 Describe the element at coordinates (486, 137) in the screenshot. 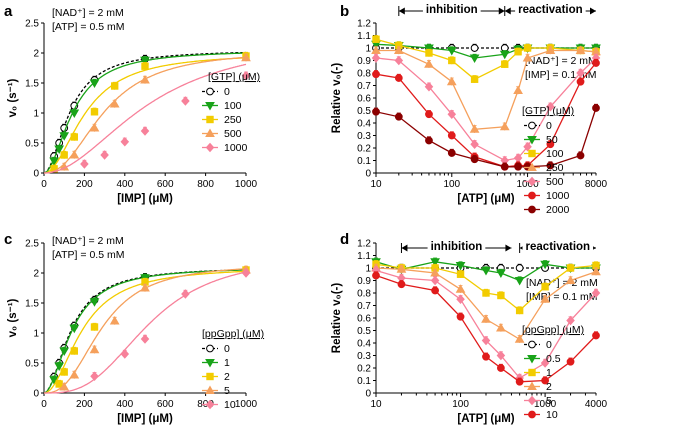

I see `series-2000` at that location.